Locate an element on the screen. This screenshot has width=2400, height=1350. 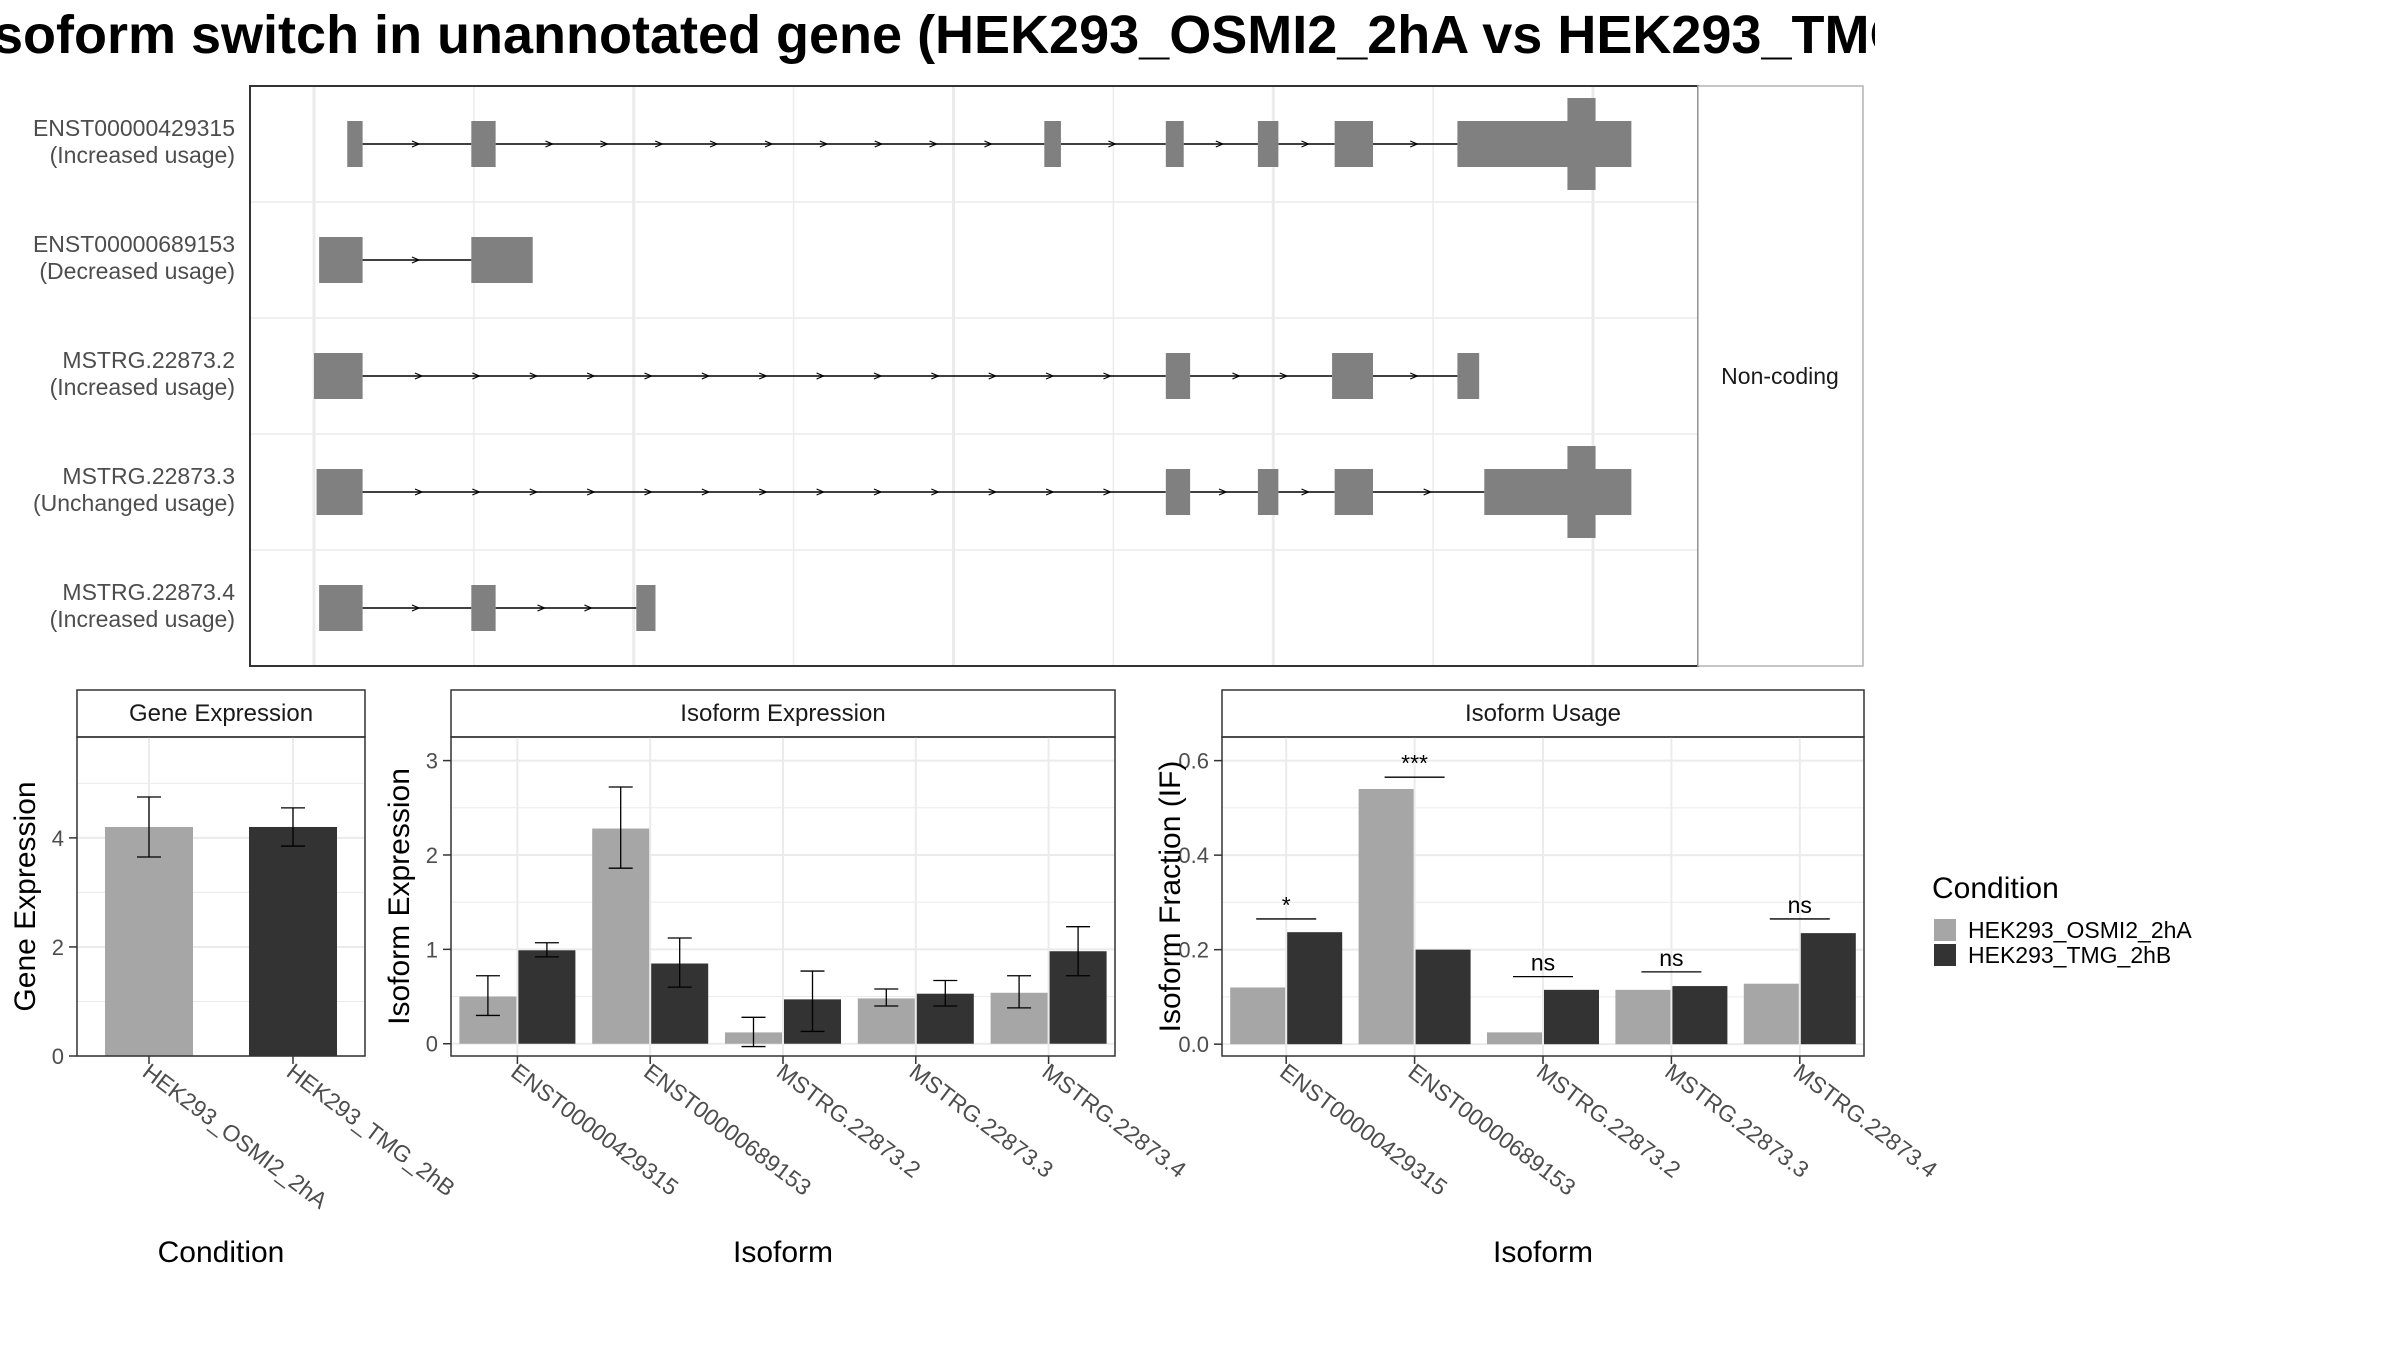
isoform-name: MSTRG.22873.3 is located at coordinates (148, 476).